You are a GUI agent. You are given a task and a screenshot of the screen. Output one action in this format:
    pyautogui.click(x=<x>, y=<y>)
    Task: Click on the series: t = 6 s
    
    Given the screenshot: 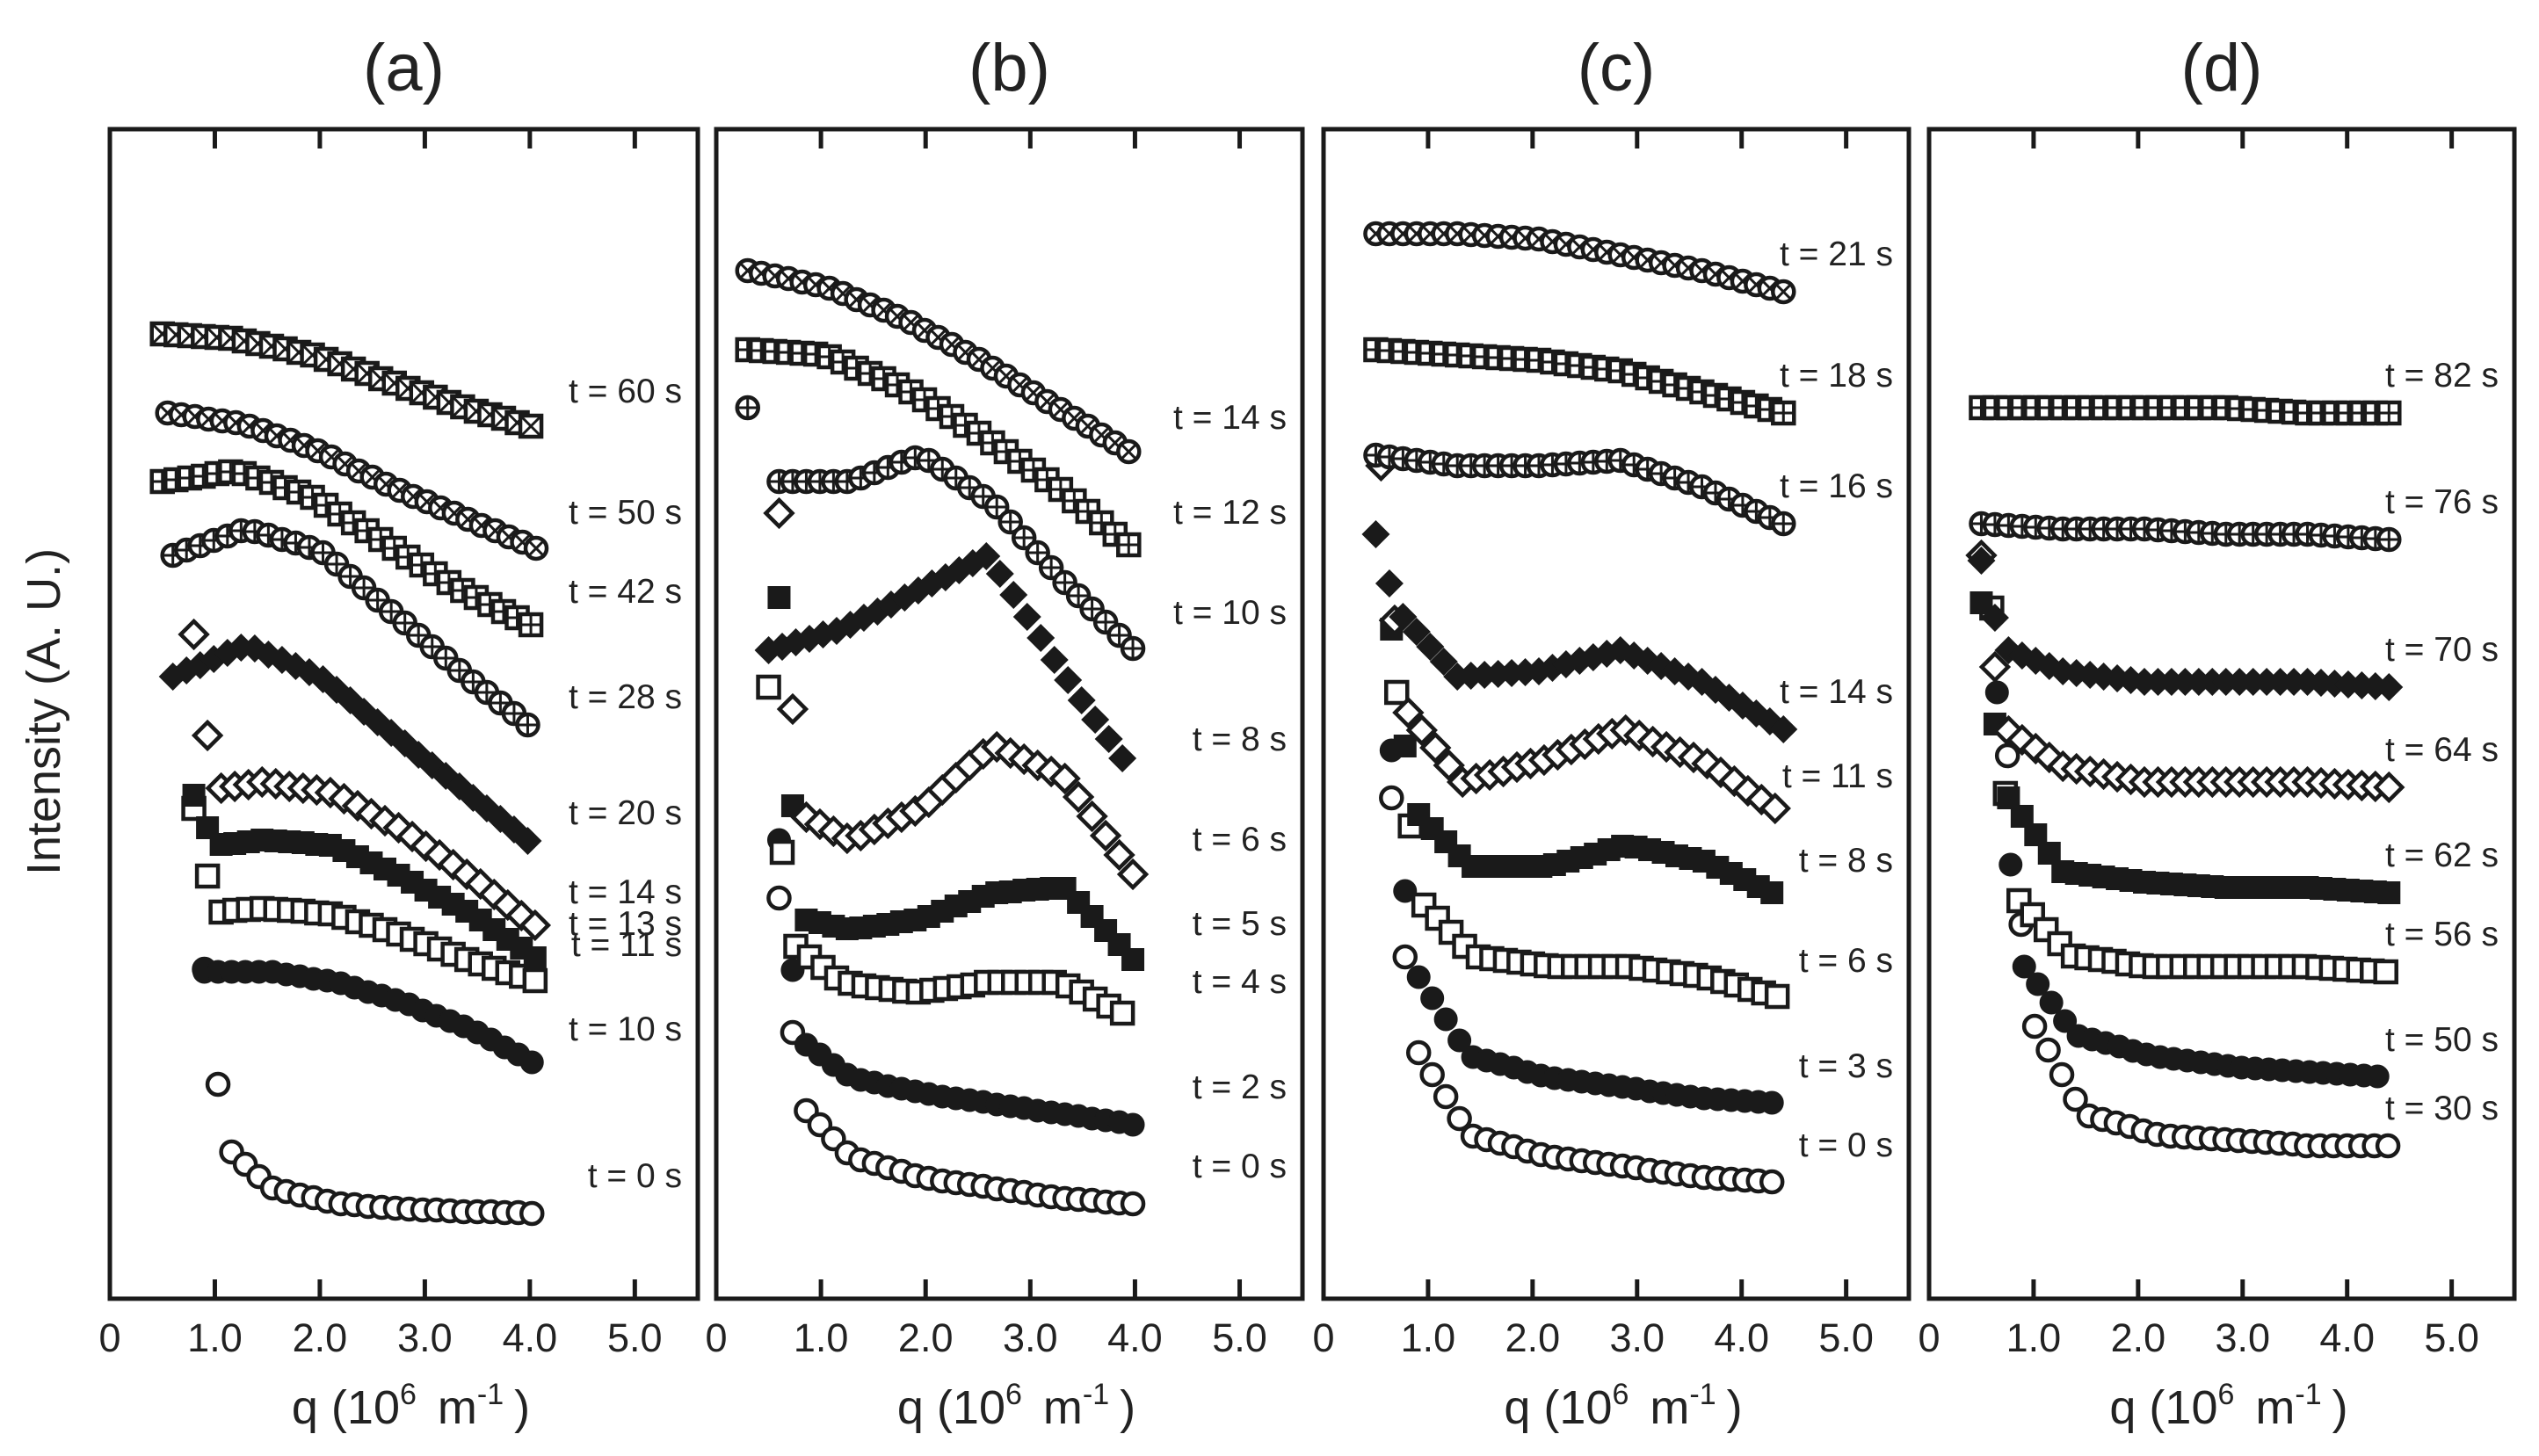 What is the action you would take?
    pyautogui.click(x=1025, y=693)
    